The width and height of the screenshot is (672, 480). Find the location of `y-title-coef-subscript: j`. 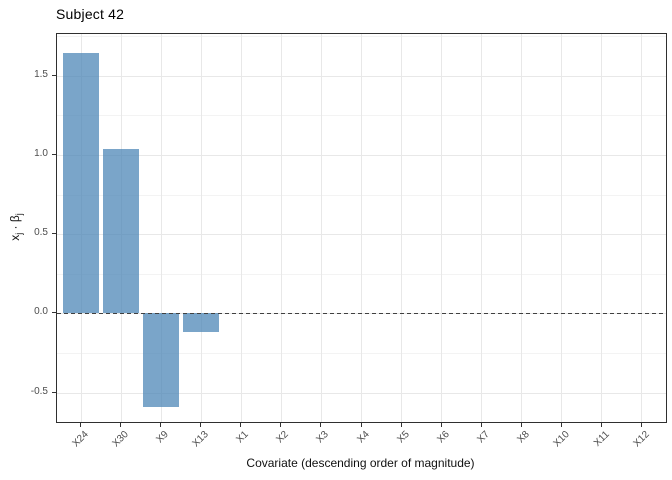

y-title-coef-subscript: j is located at coordinates (19, 214).